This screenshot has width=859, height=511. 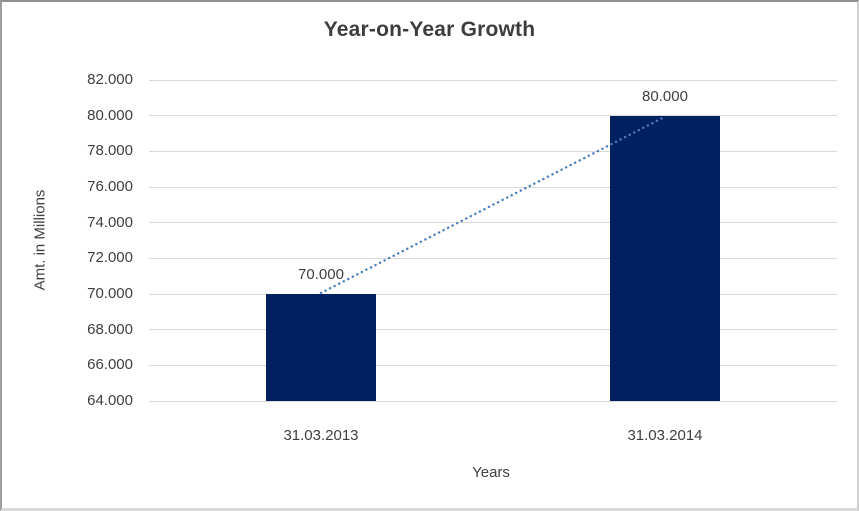 I want to click on x-axis-category-label: 31.03.2013, so click(x=321, y=435).